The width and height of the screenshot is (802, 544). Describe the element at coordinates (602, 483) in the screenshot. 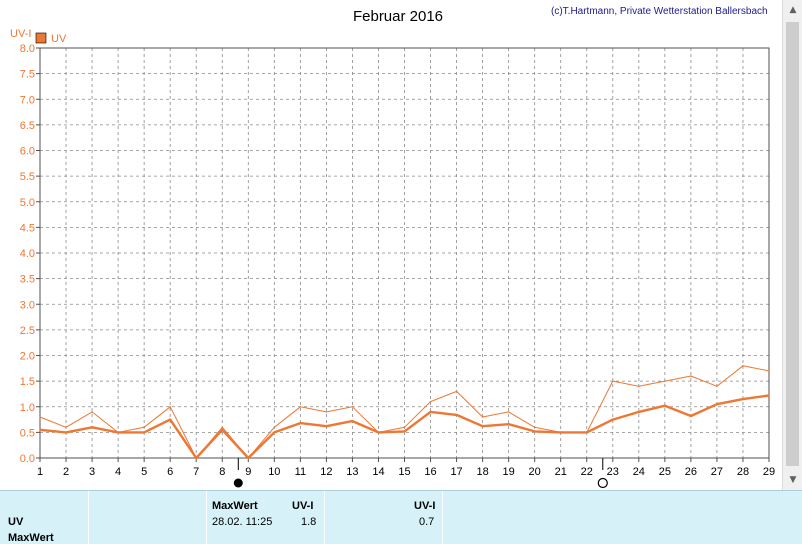

I see `full-moon-icon` at that location.